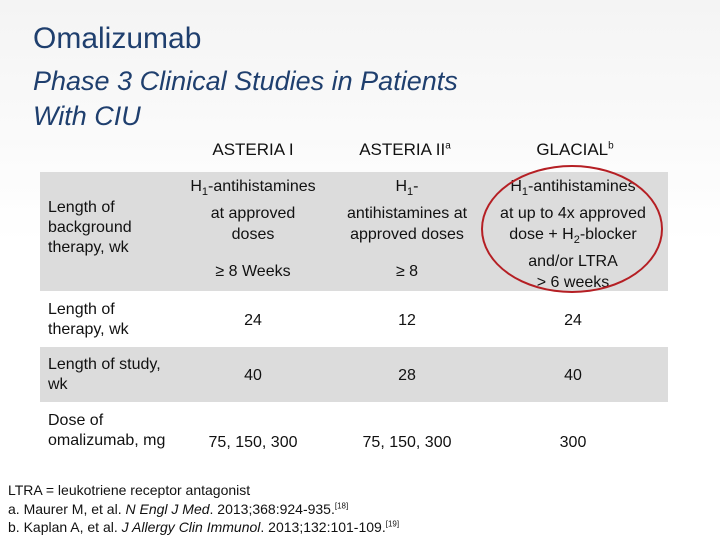  What do you see at coordinates (87, 116) in the screenshot?
I see `subtitle-line-2: With CIU` at bounding box center [87, 116].